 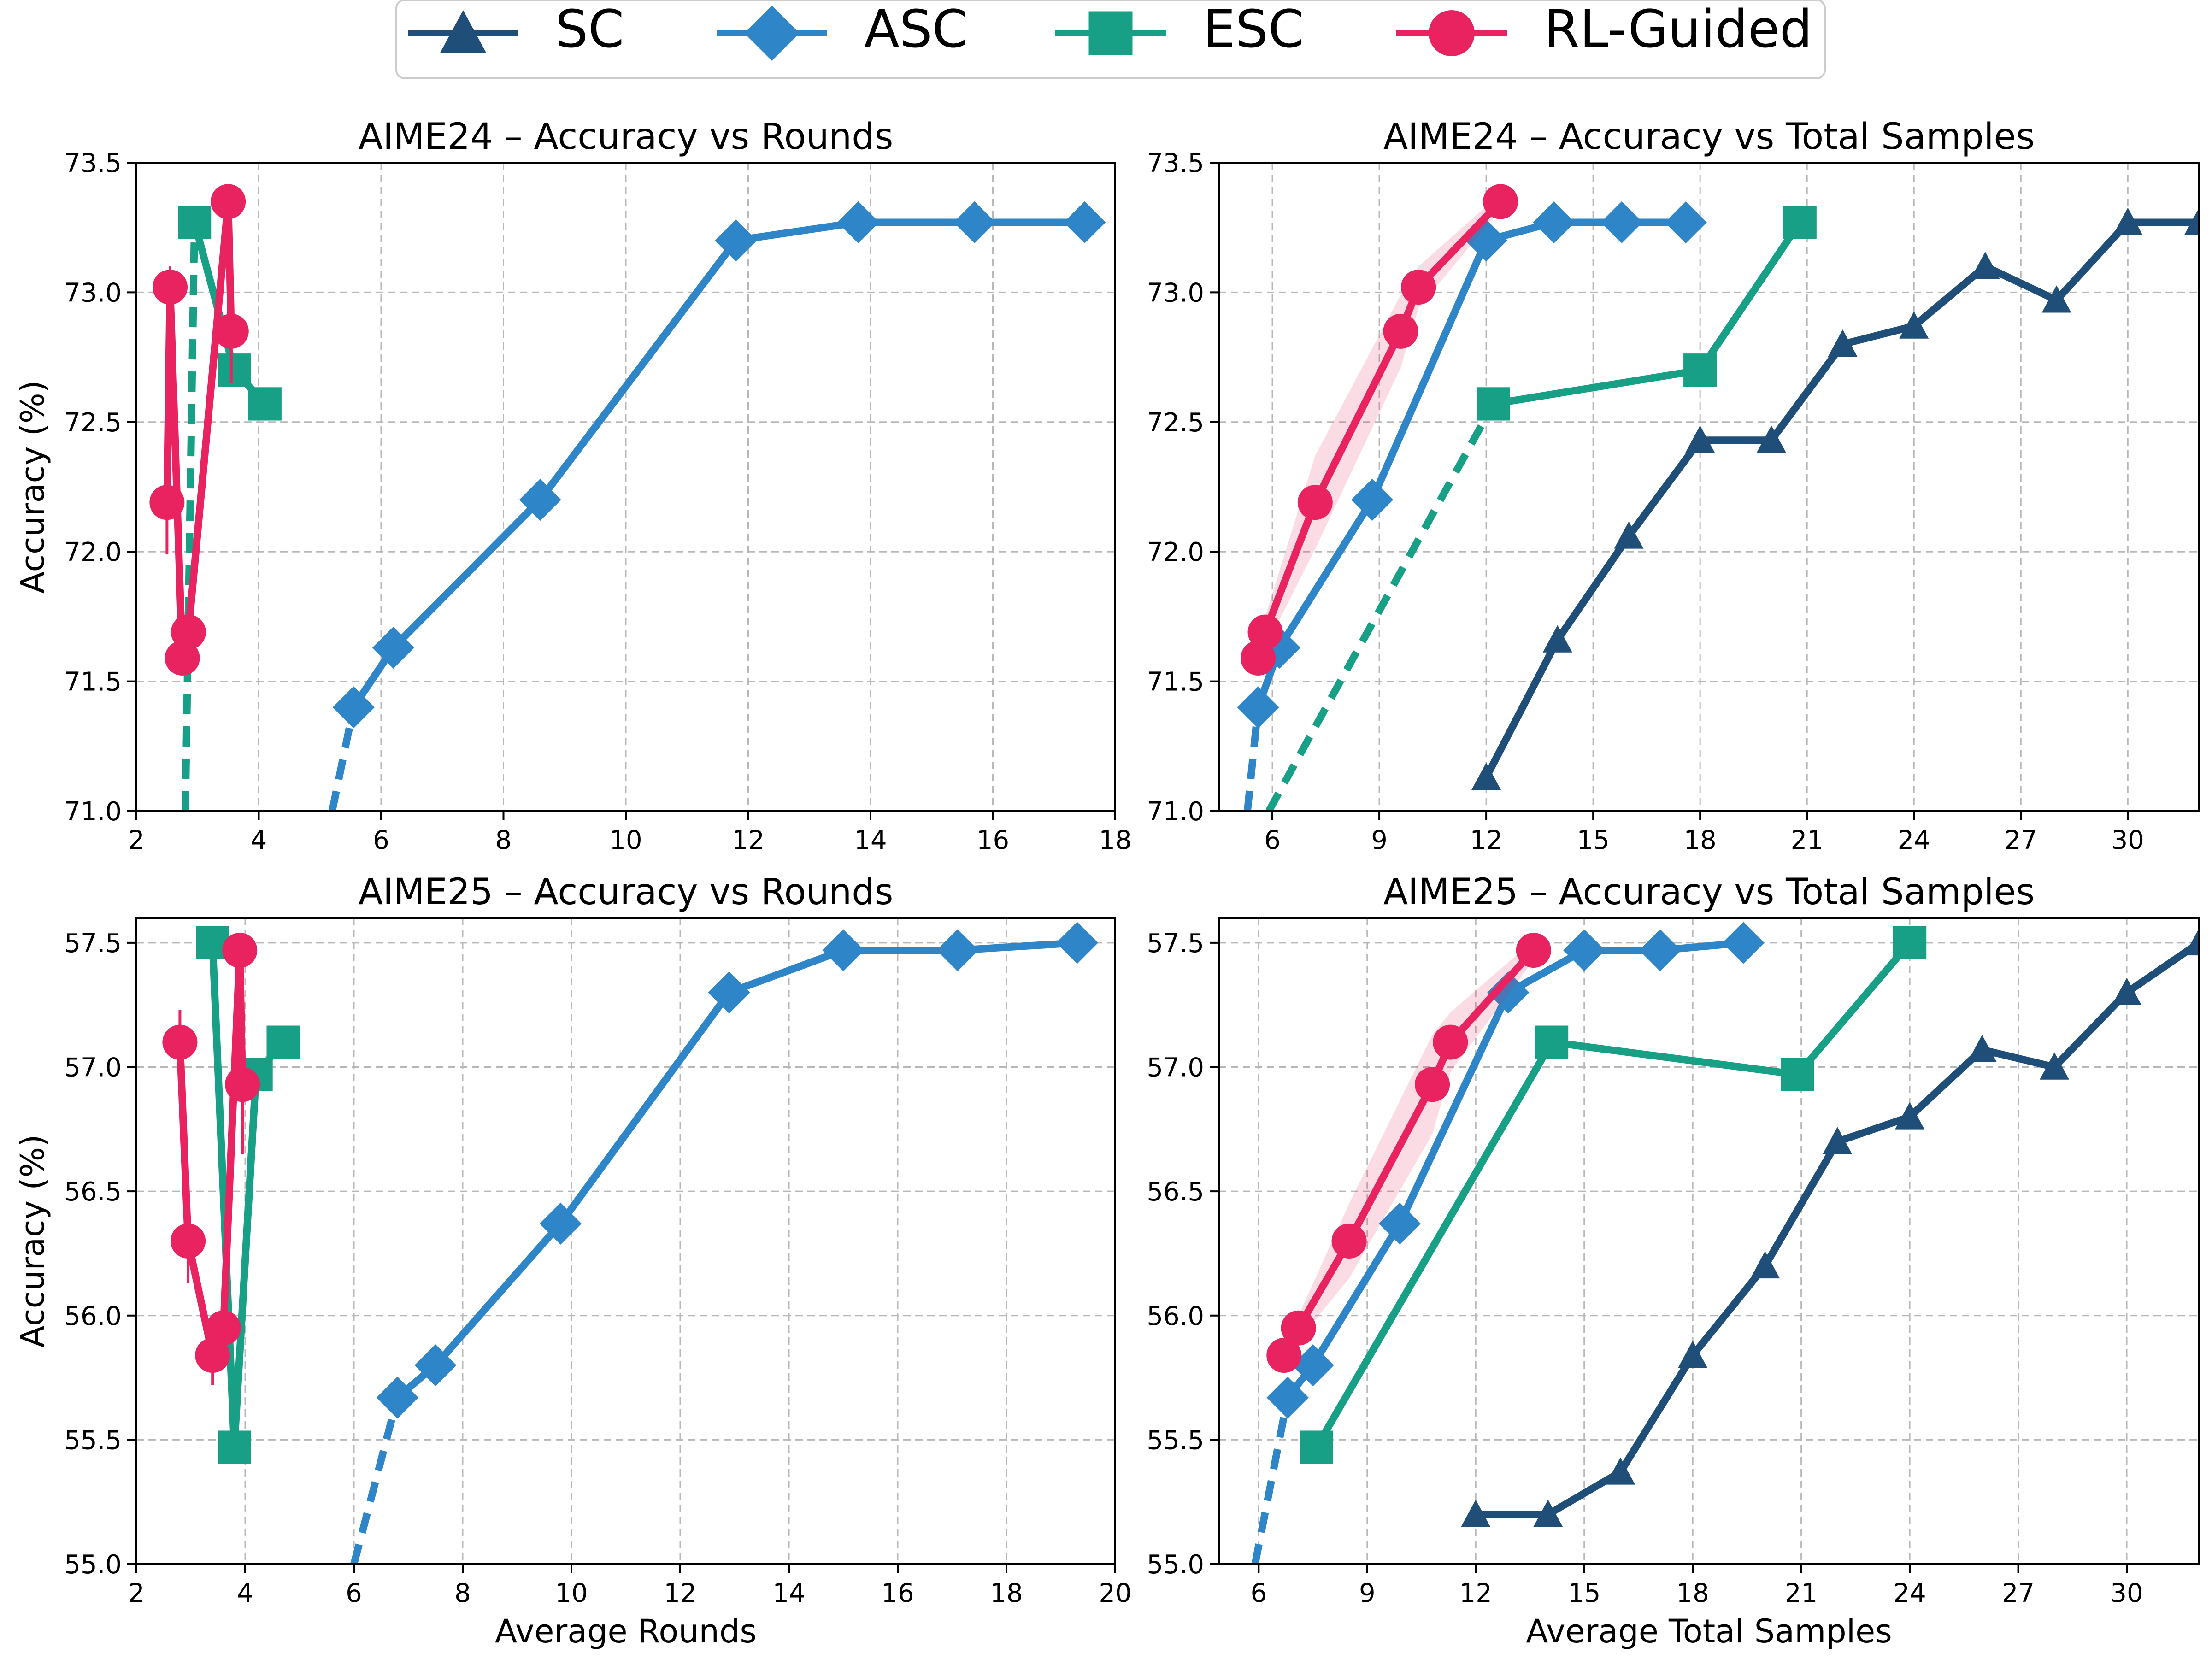 What do you see at coordinates (33, 1241) in the screenshot?
I see `y-axis-label: Accuracy (%)` at bounding box center [33, 1241].